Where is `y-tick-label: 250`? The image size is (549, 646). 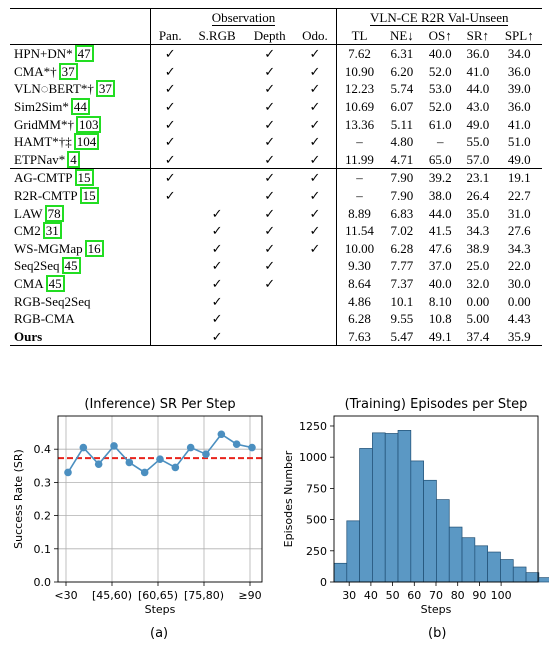 y-tick-label: 250 is located at coordinates (316, 551).